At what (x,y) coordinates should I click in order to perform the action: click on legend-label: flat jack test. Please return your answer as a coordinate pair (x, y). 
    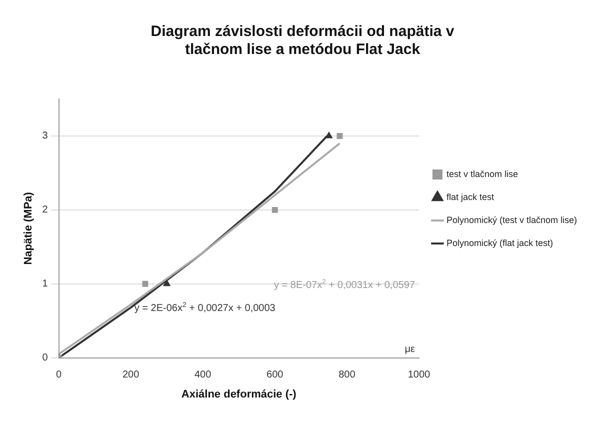
    Looking at the image, I should click on (470, 197).